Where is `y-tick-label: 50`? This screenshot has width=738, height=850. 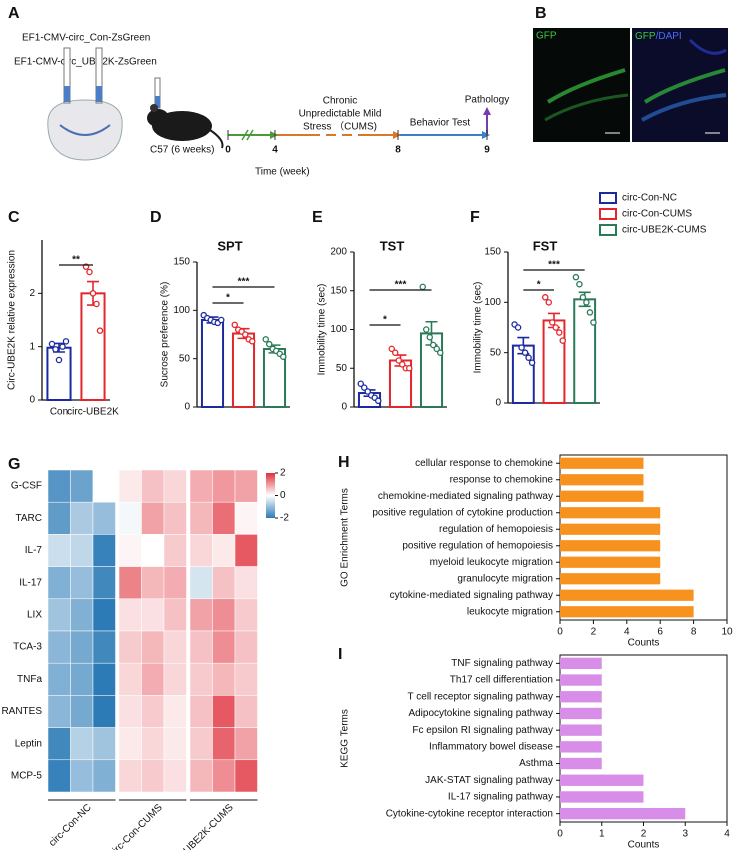
y-tick-label: 50 is located at coordinates (185, 358).